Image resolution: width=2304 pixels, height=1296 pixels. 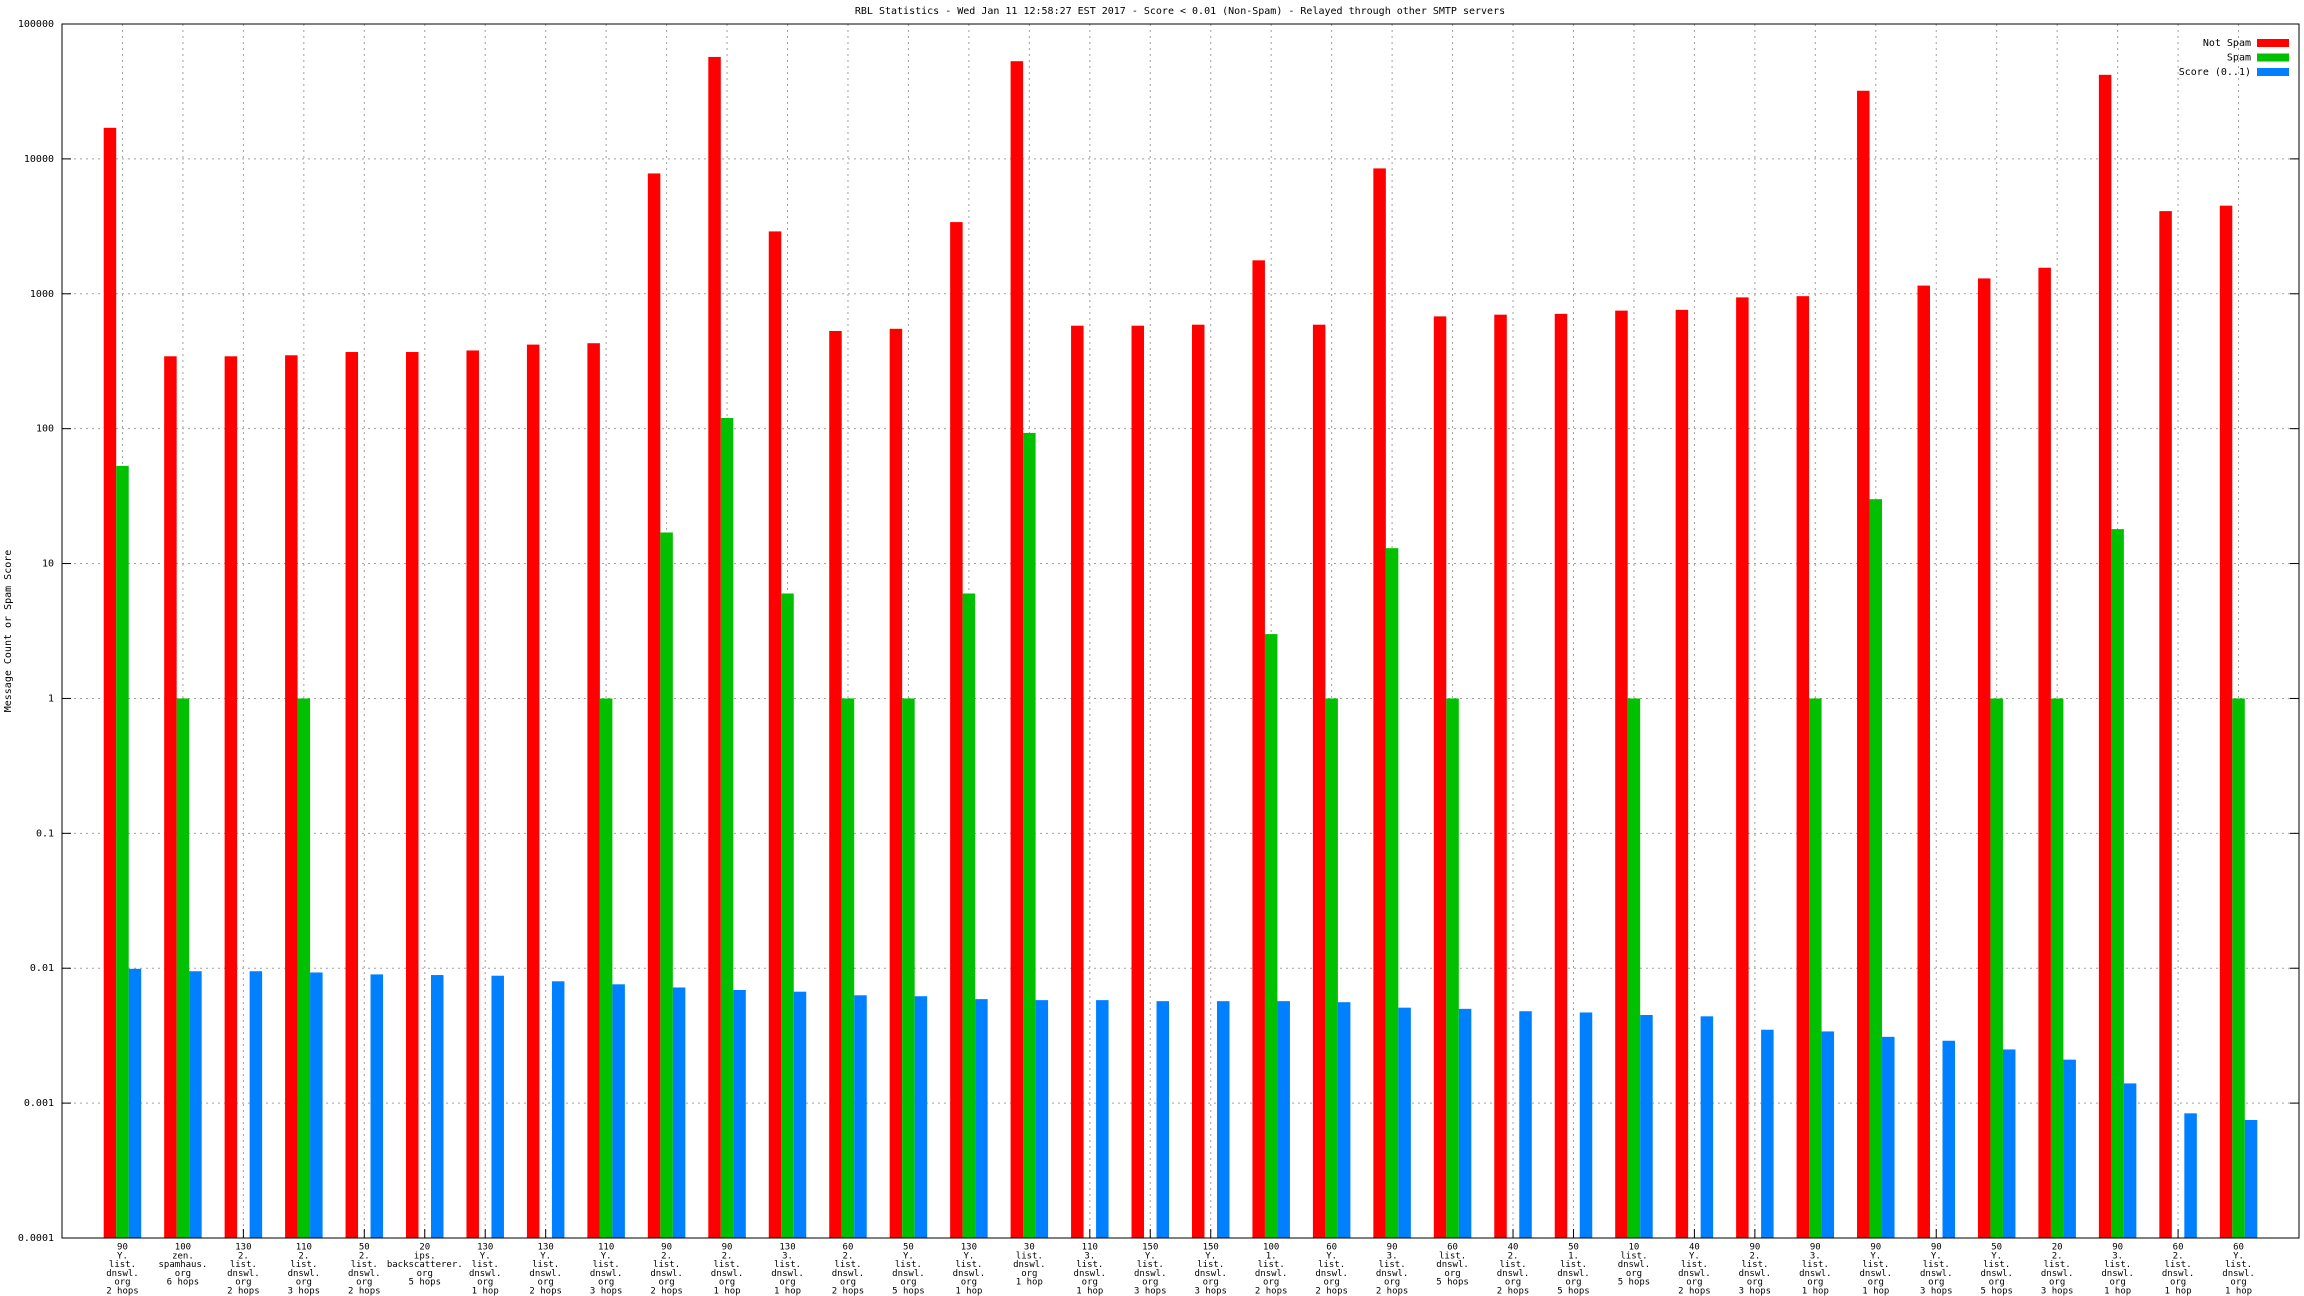 What do you see at coordinates (45, 429) in the screenshot?
I see `y-tick-label: 100` at bounding box center [45, 429].